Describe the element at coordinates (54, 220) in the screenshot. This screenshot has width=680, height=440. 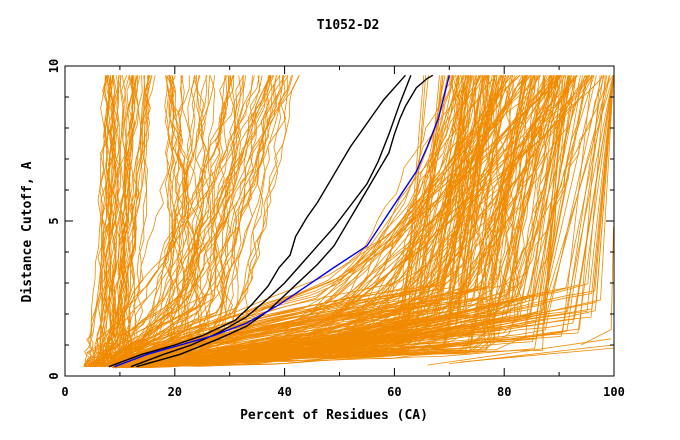
I see `y-tick-label: 5` at that location.